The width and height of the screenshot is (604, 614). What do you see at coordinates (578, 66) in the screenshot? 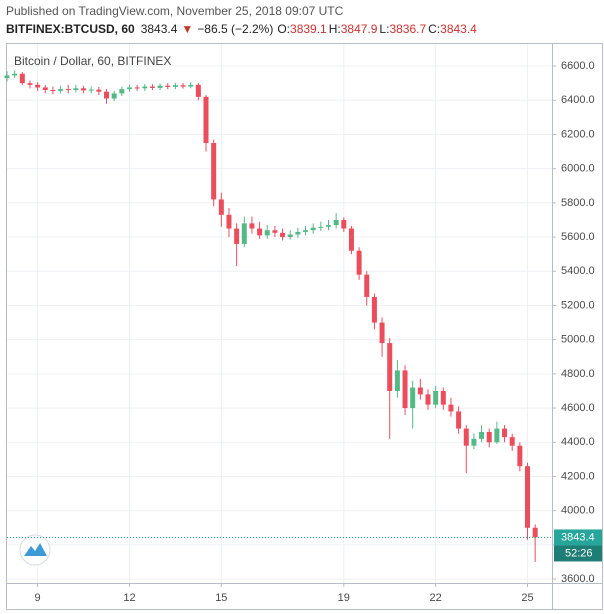
I see `y-tick-label: 6600.0` at bounding box center [578, 66].